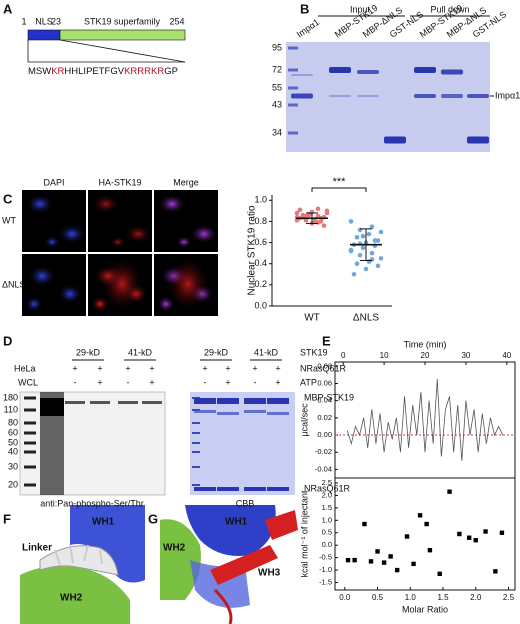 This screenshot has height=624, width=520. I want to click on marker-label: 60, so click(13, 432).